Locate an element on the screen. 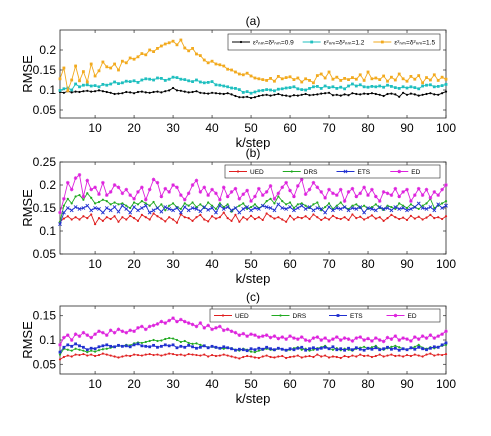  y-axis-label: RMSE is located at coordinates (27, 208).